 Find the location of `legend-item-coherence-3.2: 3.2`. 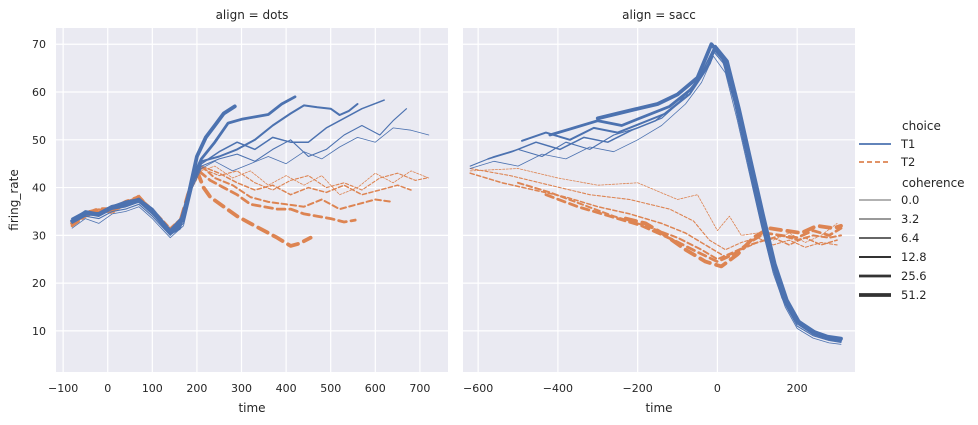

legend-item-coherence-3.2: 3.2 is located at coordinates (888, 219).